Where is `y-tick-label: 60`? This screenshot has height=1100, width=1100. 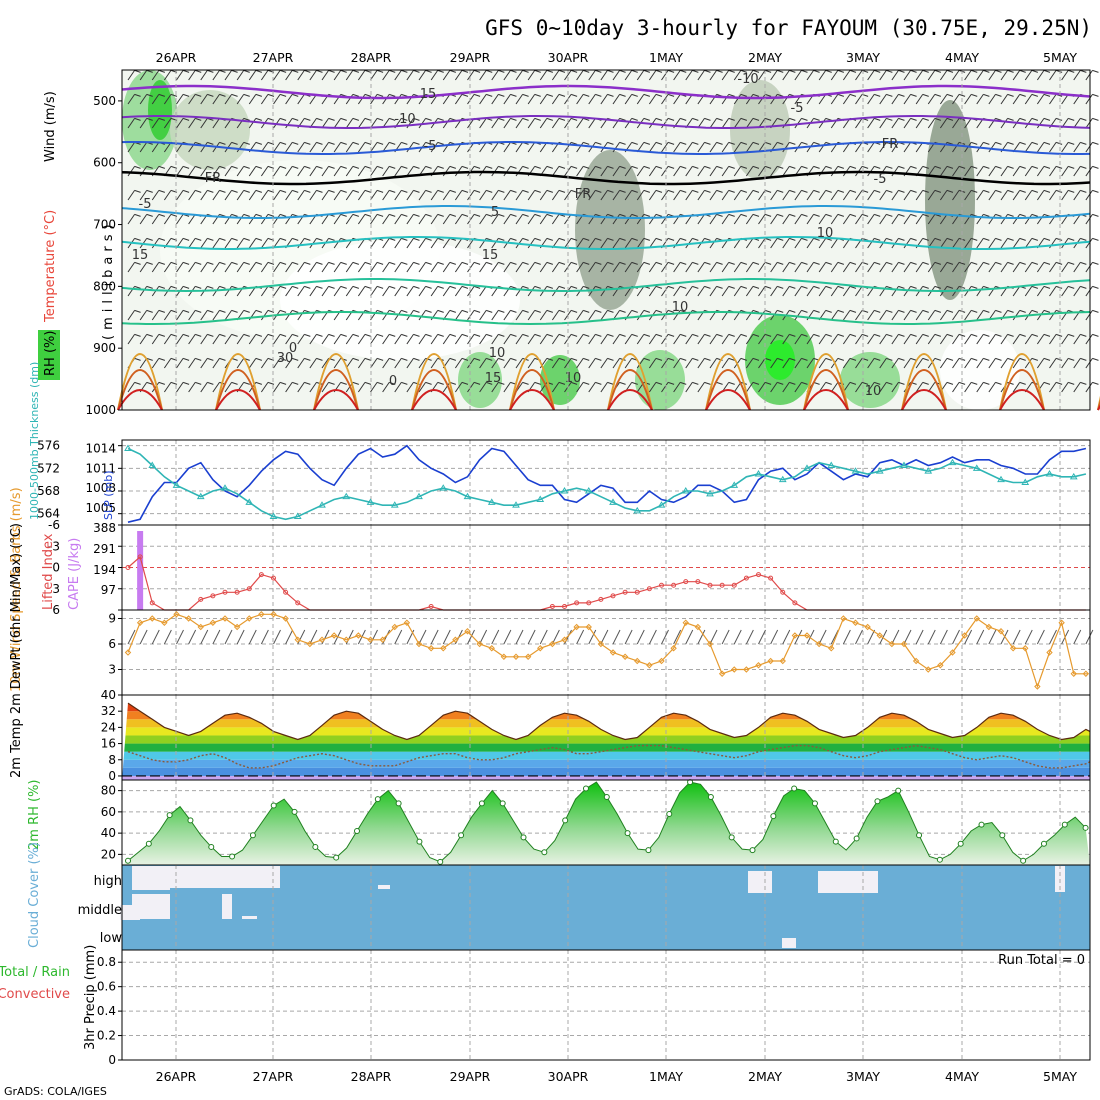
y-tick-label: 60 is located at coordinates (108, 812).